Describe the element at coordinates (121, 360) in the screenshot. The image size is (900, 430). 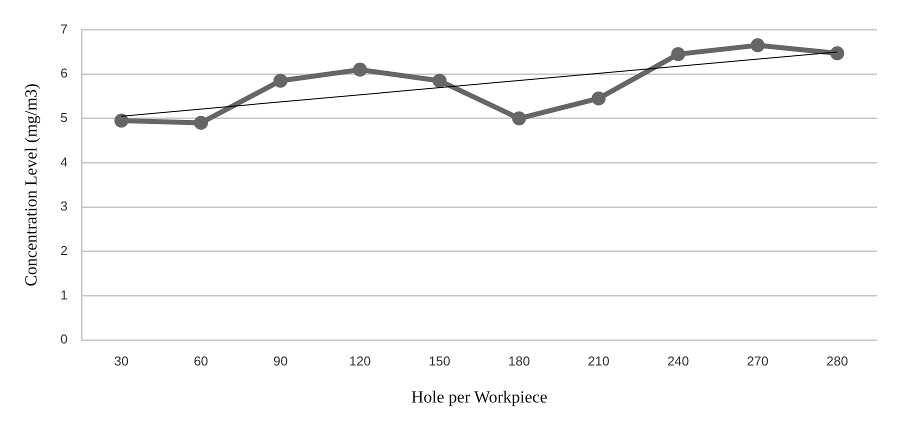
I see `x-tick-label: 30` at that location.